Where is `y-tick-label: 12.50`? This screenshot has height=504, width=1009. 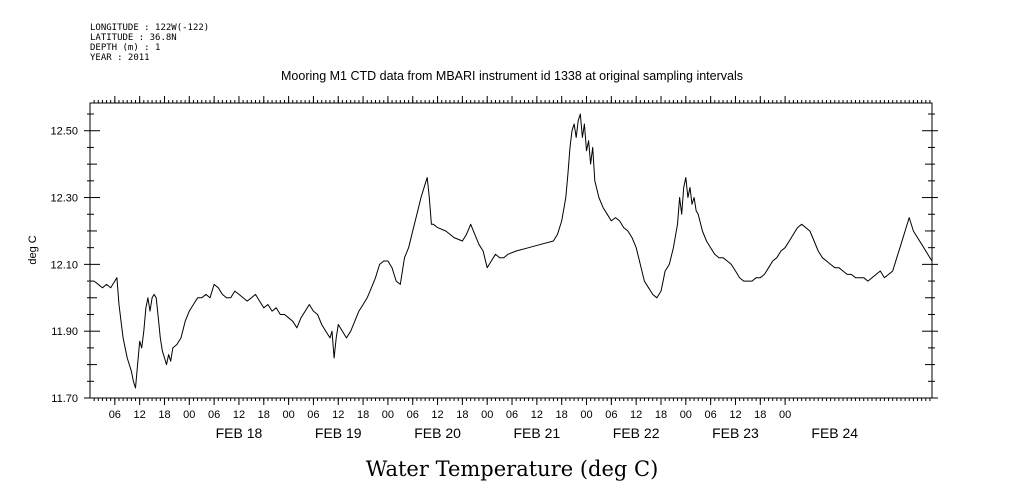 y-tick-label: 12.50 is located at coordinates (64, 132).